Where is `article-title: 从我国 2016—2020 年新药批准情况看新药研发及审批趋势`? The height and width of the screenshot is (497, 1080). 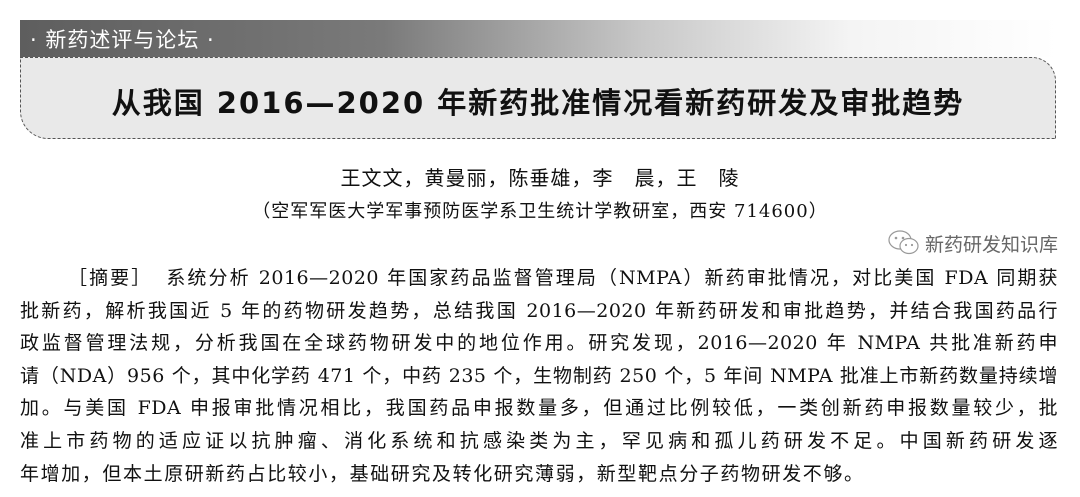 article-title: 从我国 2016—2020 年新药批准情况看新药研发及审批趋势 is located at coordinates (538, 103).